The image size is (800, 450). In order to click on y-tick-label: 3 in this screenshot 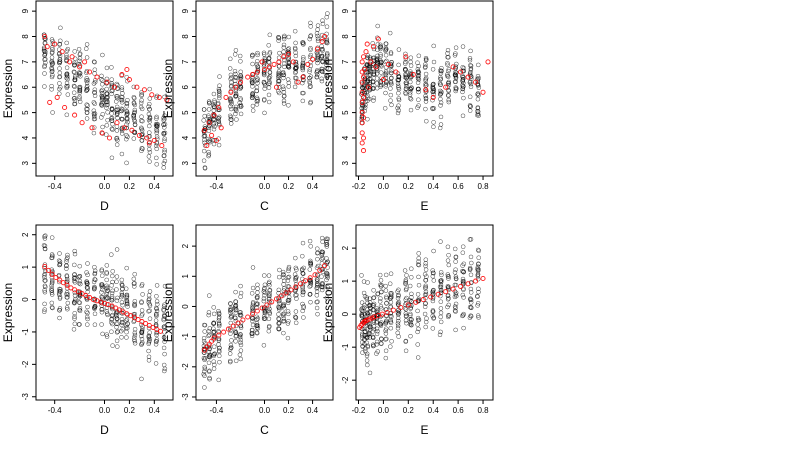, I will do `click(345, 163)`.